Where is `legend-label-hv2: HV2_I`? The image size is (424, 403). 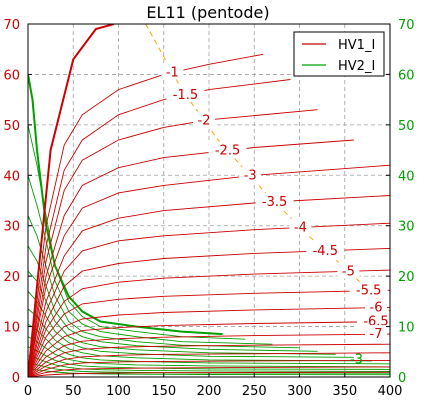
legend-label-hv2: HV2_I is located at coordinates (356, 66).